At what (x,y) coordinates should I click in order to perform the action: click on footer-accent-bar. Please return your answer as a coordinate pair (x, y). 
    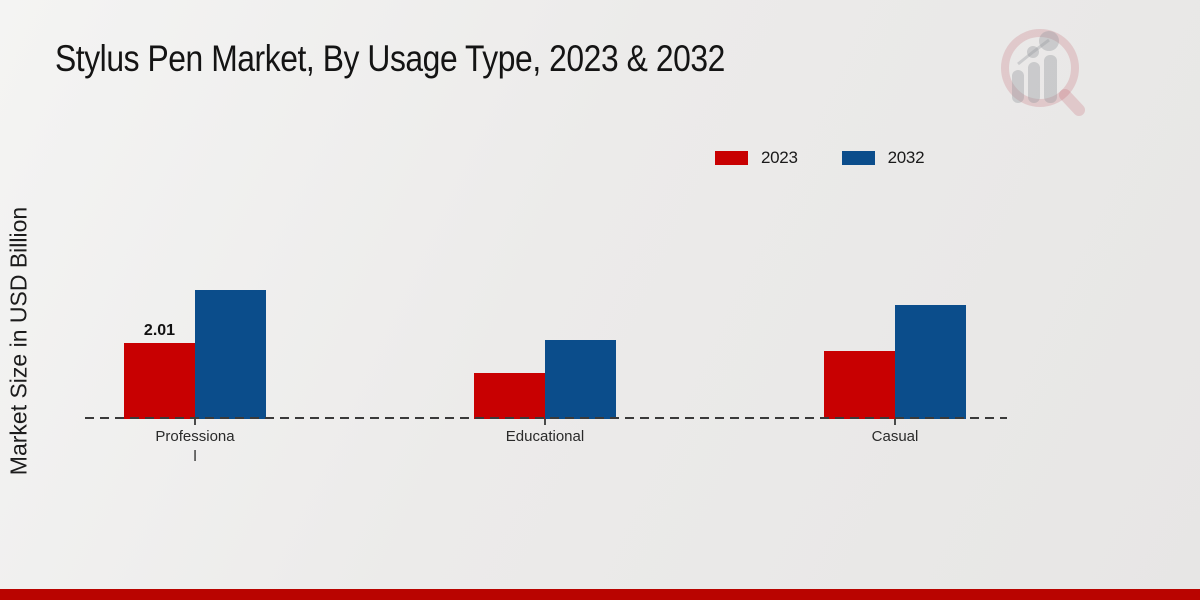
    Looking at the image, I should click on (600, 594).